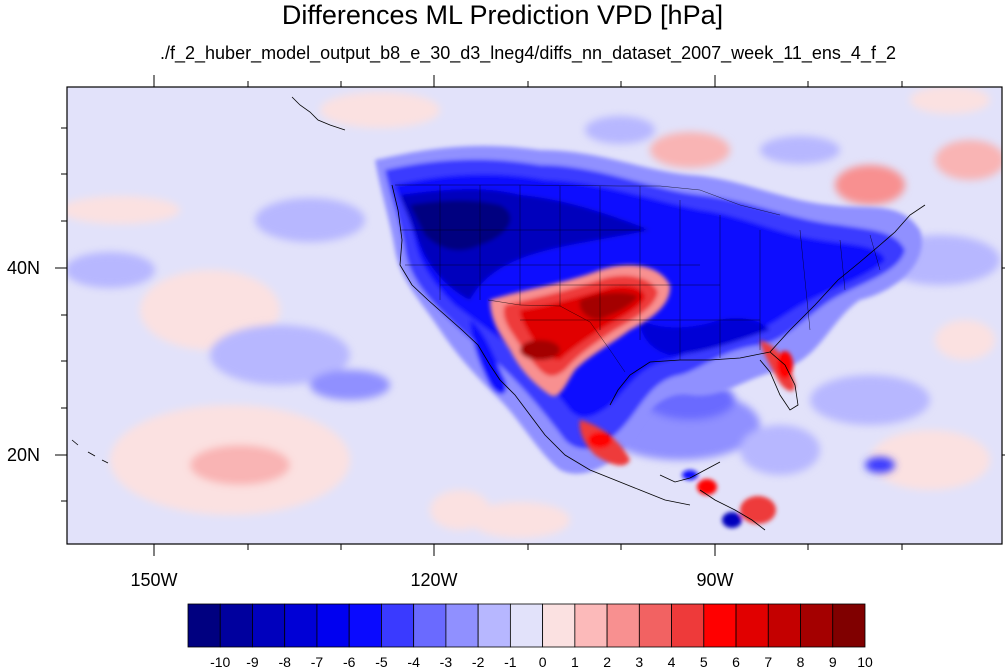 The width and height of the screenshot is (1005, 672). What do you see at coordinates (574, 662) in the screenshot?
I see `colorbar-label: 1` at bounding box center [574, 662].